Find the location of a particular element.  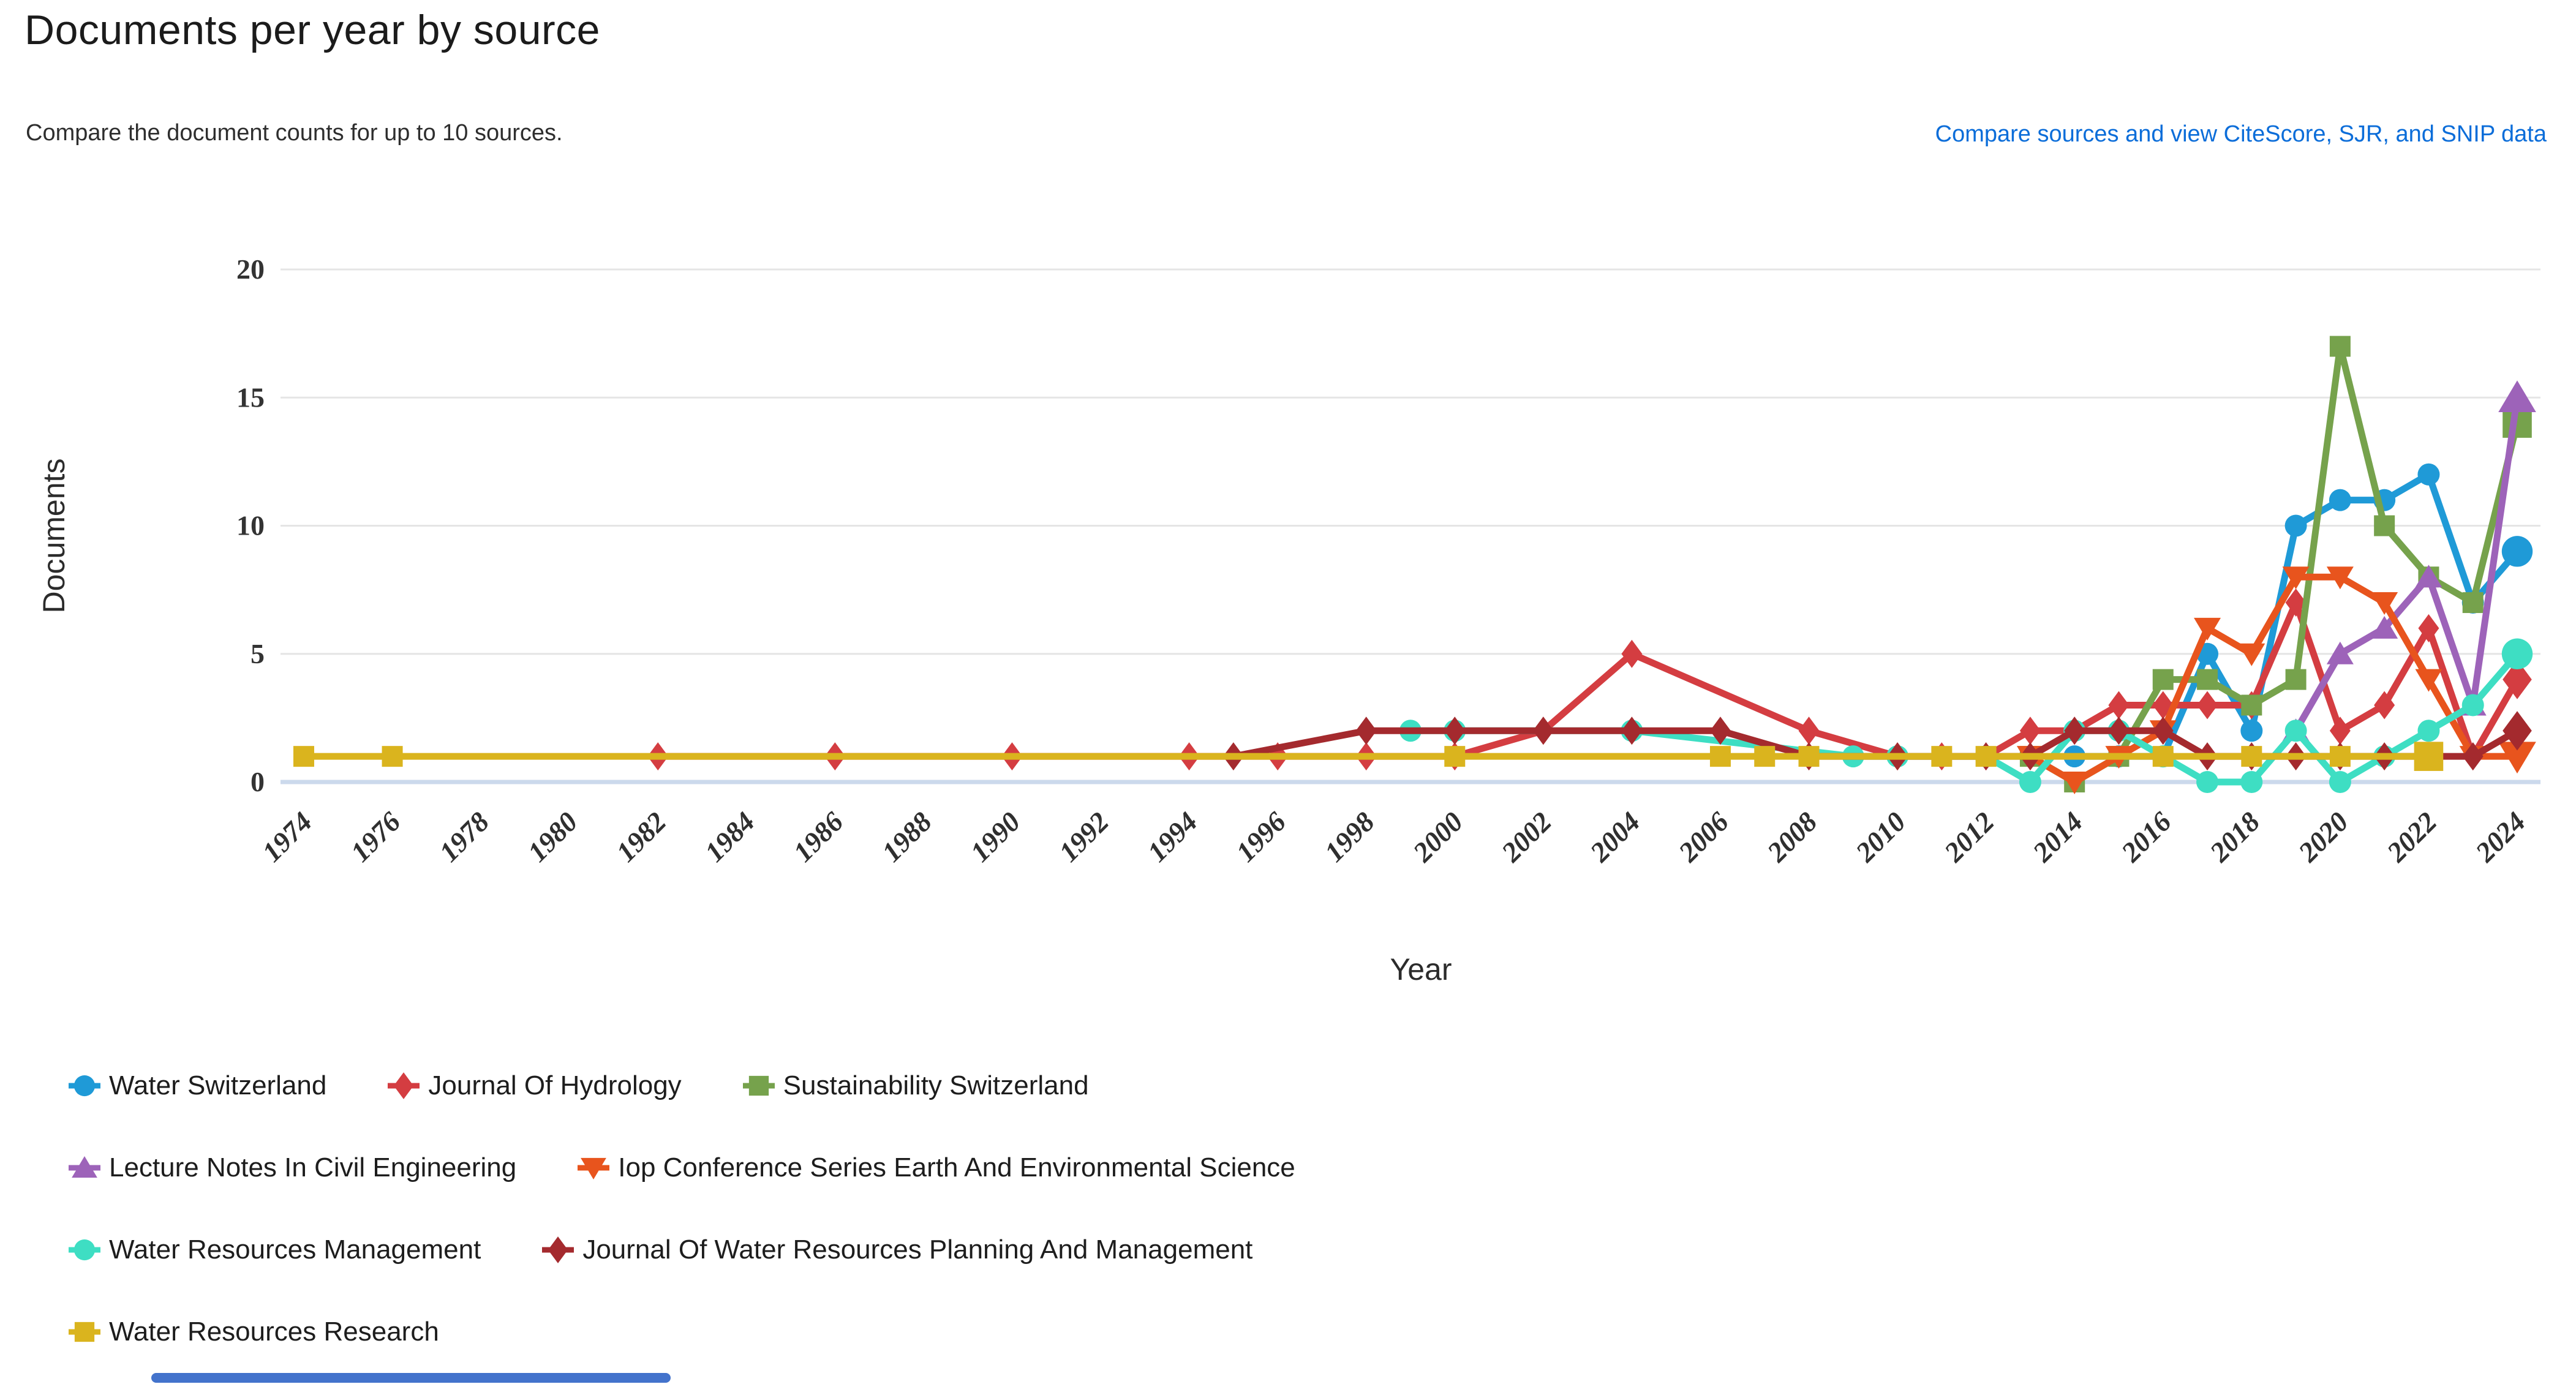

legend-label: Lecture Notes In Civil Engineering is located at coordinates (313, 1167).